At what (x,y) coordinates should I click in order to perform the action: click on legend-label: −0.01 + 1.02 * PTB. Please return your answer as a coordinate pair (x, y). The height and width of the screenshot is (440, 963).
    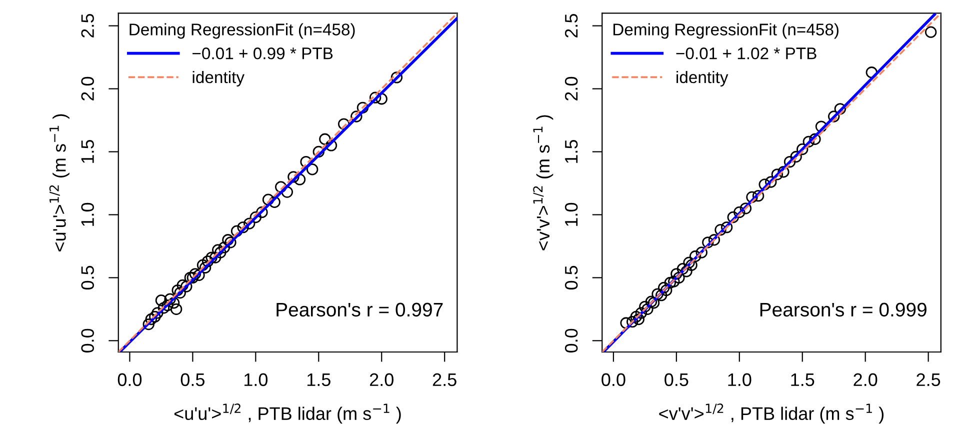
    Looking at the image, I should click on (746, 54).